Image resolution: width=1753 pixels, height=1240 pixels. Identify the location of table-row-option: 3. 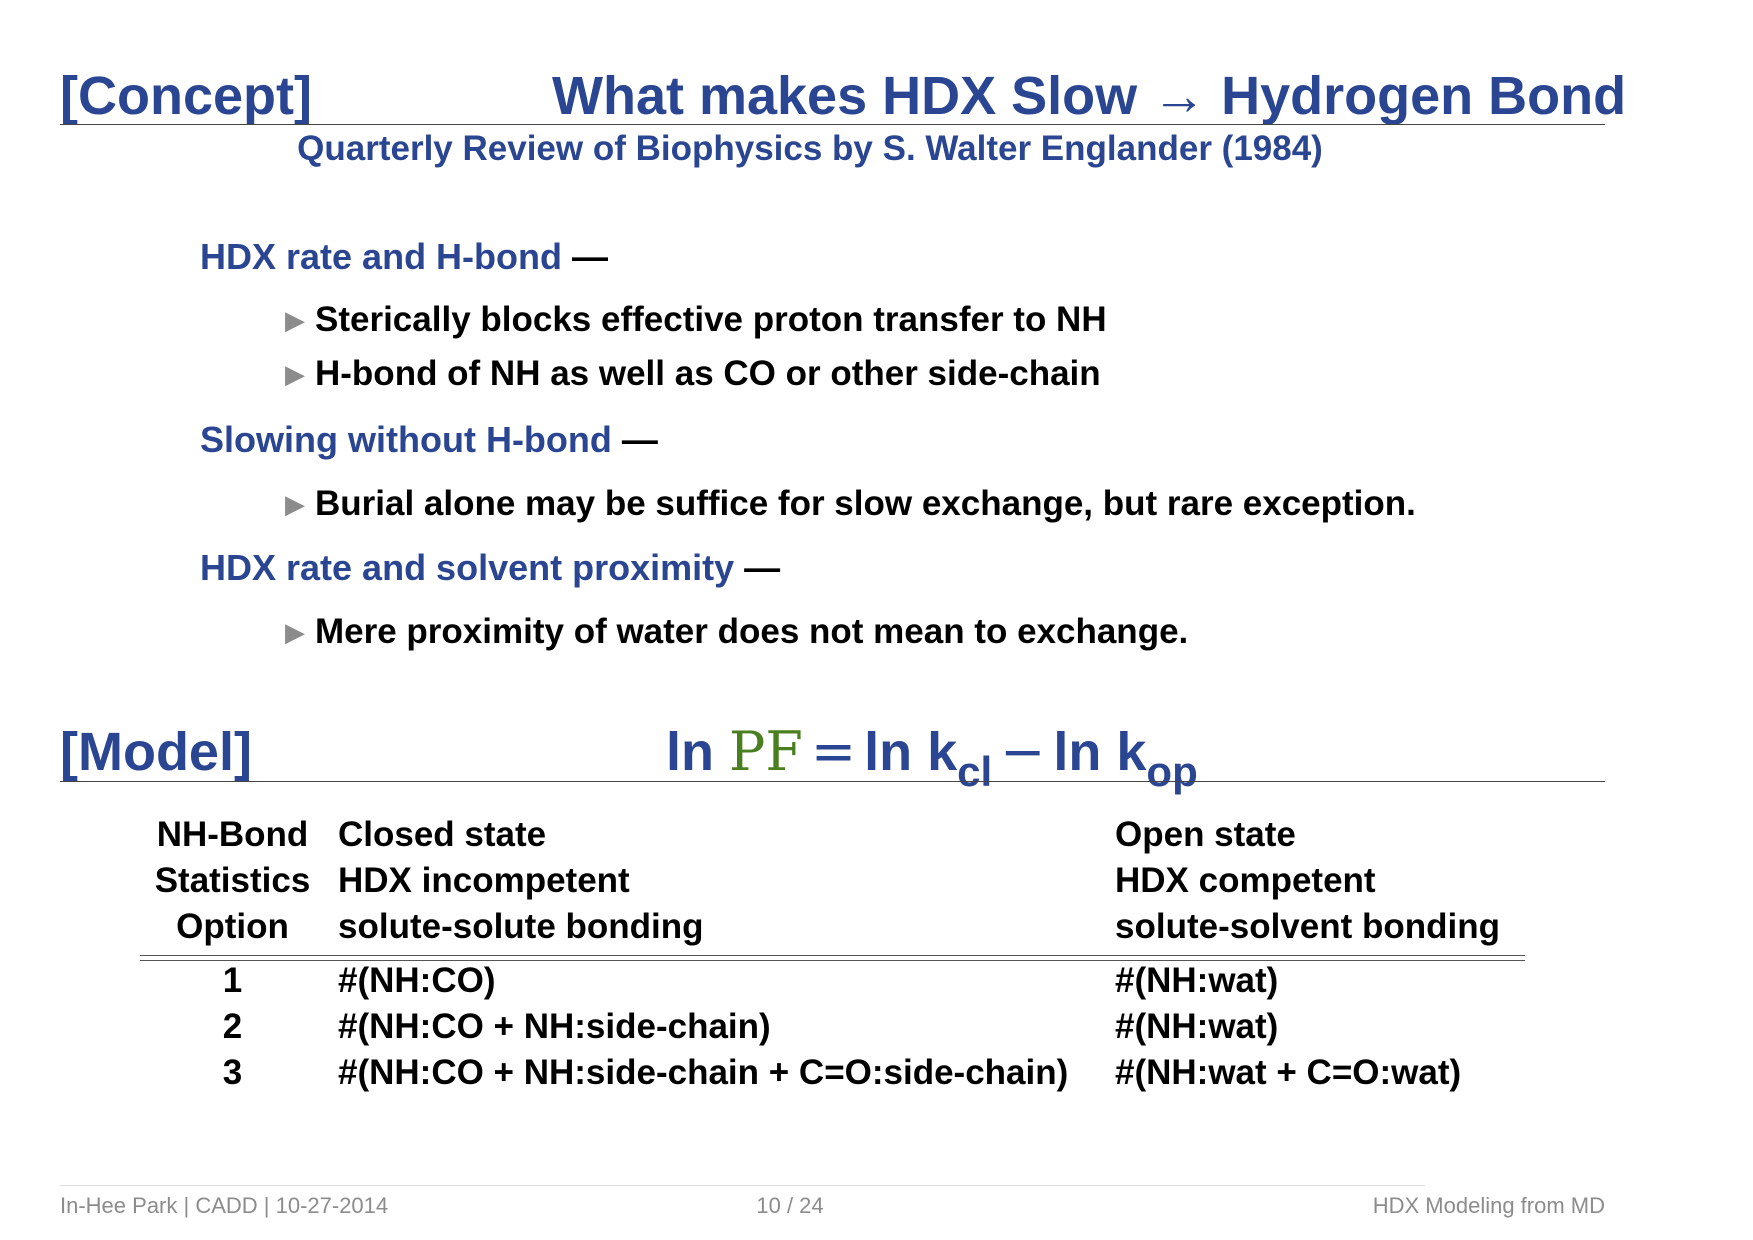
(232, 1072).